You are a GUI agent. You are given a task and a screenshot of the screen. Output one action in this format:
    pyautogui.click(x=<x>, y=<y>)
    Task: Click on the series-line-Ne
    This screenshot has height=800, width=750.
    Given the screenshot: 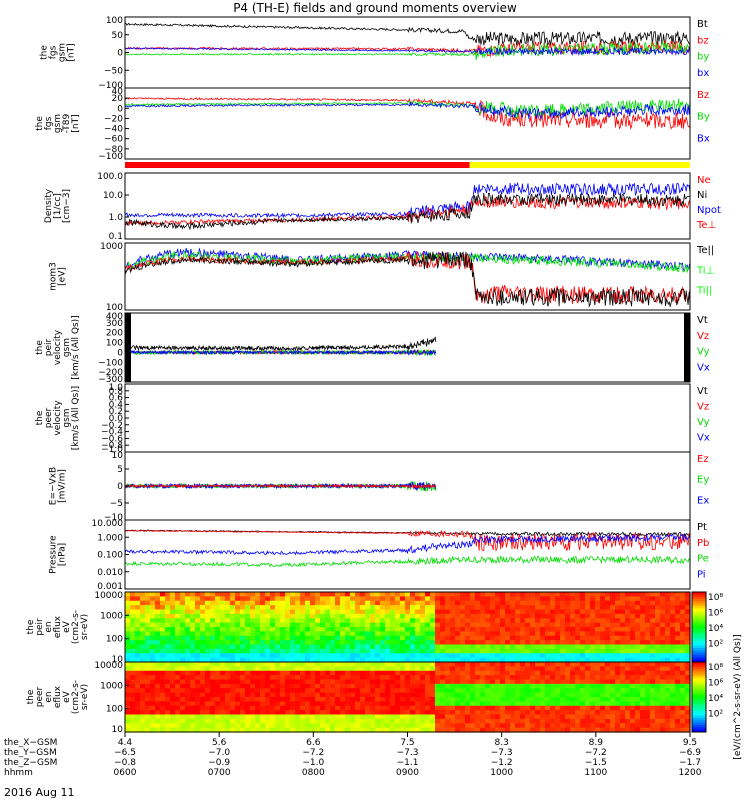 What is the action you would take?
    pyautogui.click(x=407, y=211)
    